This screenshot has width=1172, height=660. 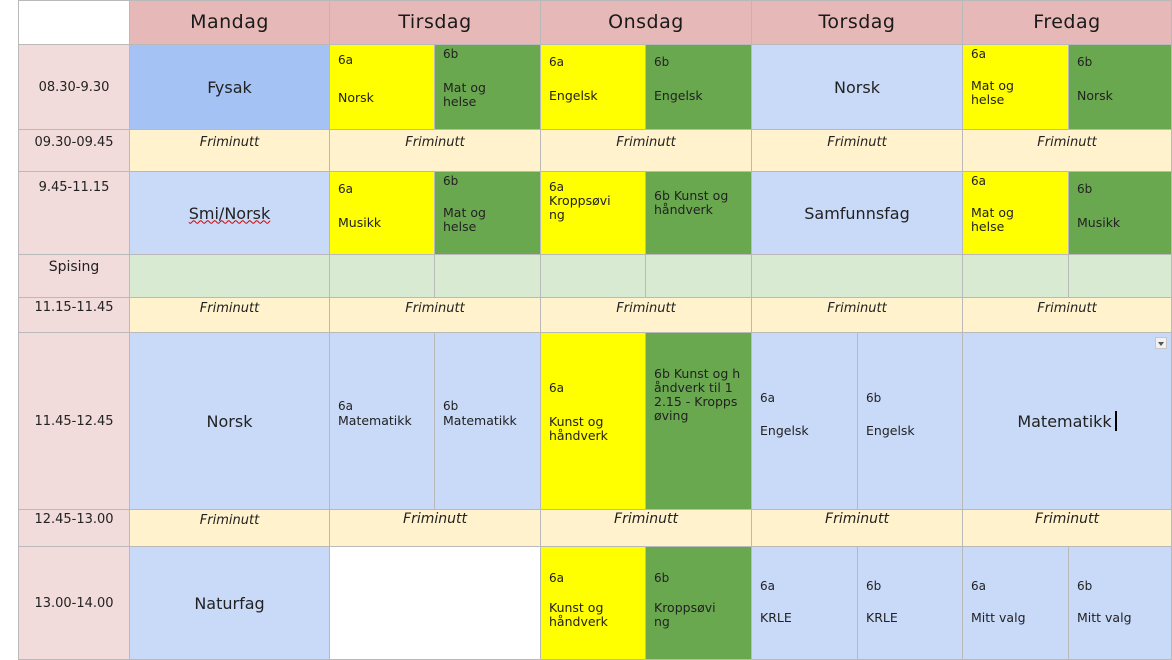 I want to click on time-label: 12.45-13.00, so click(x=74, y=519).